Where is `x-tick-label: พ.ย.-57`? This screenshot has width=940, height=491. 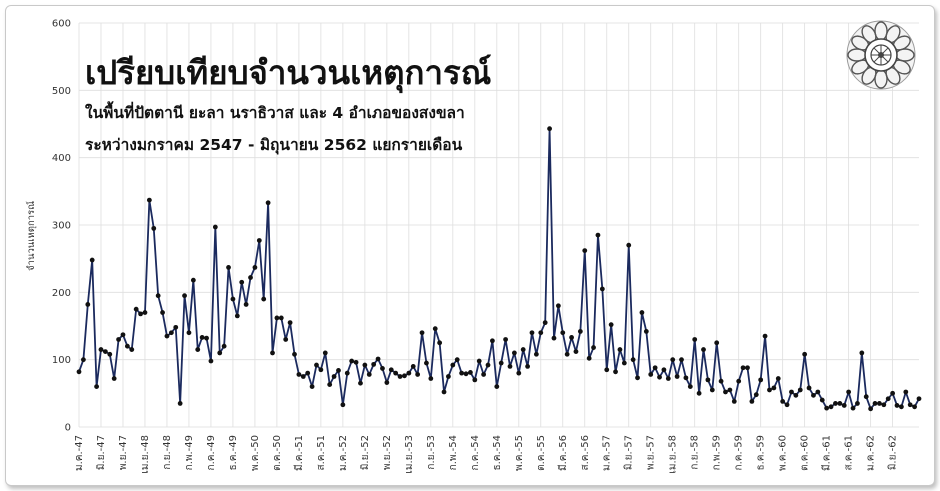
x-tick-label: พ.ย.-57 is located at coordinates (651, 452).